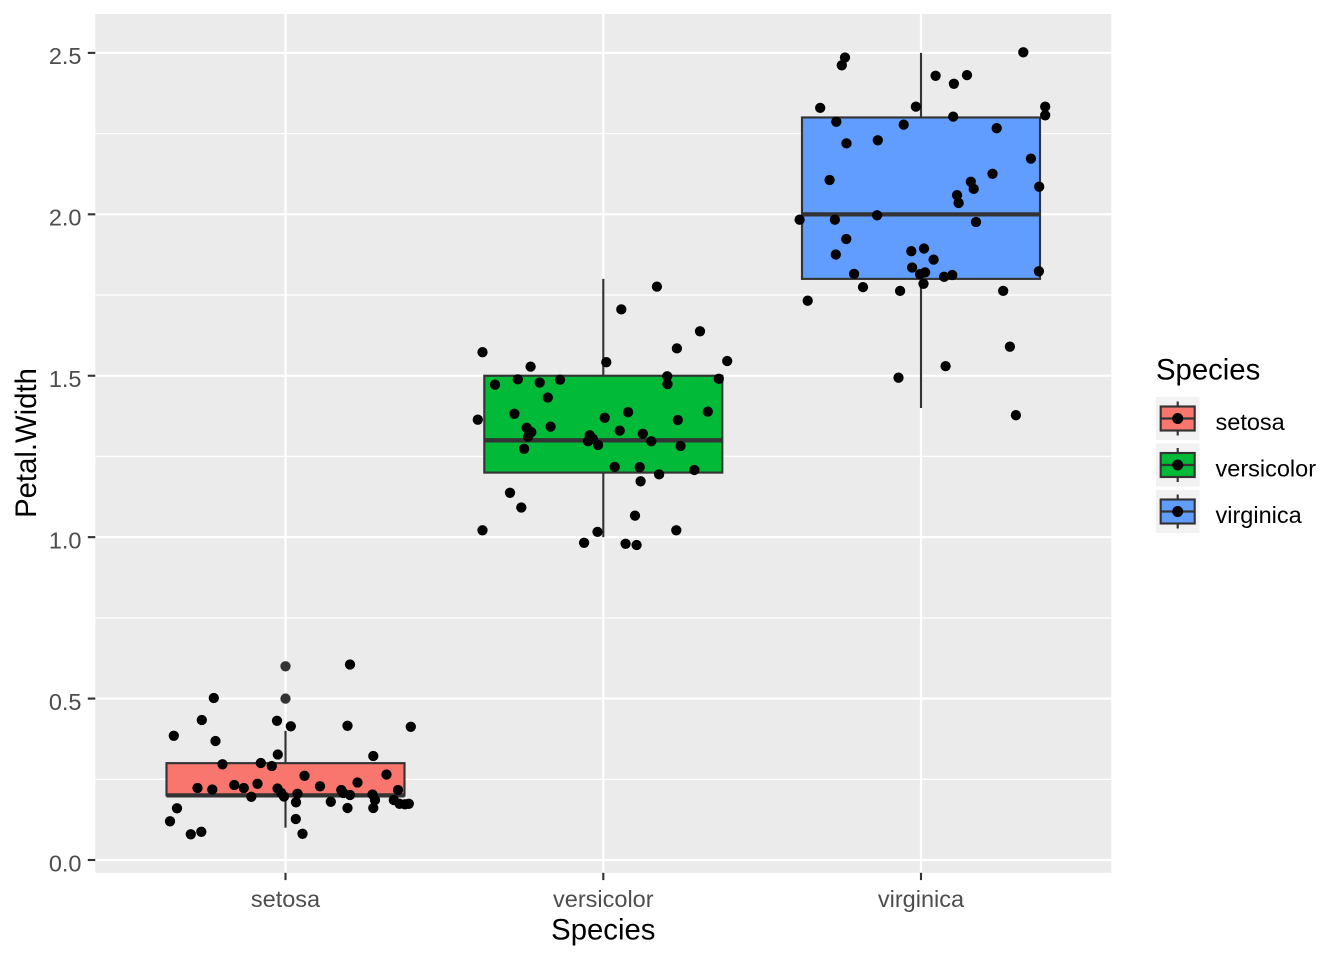 This screenshot has height=960, width=1344. What do you see at coordinates (65, 379) in the screenshot?
I see `svg-text: 1.5` at bounding box center [65, 379].